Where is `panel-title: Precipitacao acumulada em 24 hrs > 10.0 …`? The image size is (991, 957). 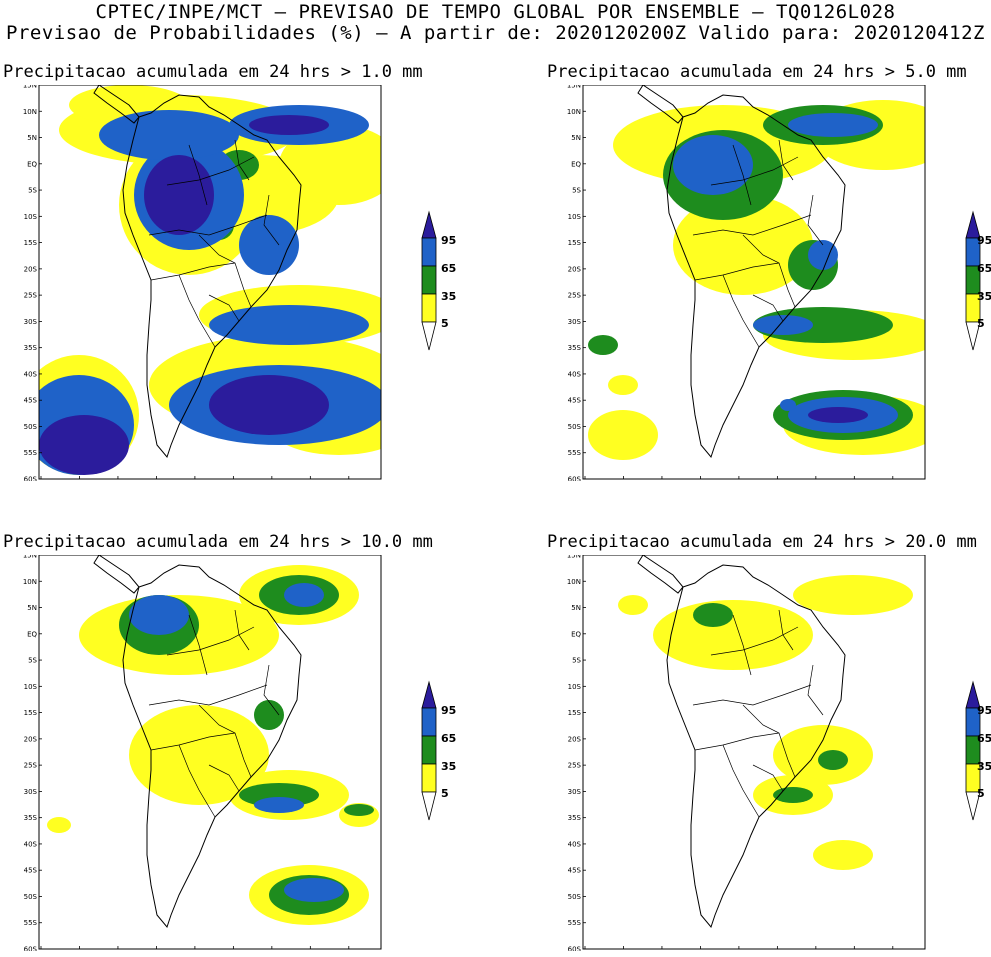
panel-title: Precipitacao acumulada em 24 hrs > 10.0 … is located at coordinates (218, 542).